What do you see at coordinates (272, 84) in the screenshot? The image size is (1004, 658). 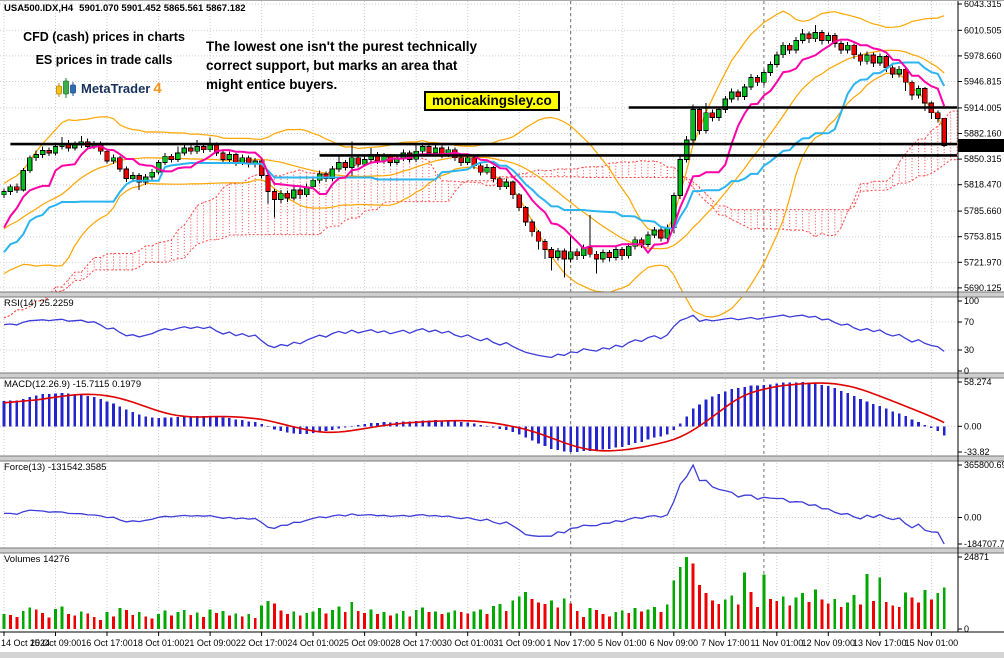 I see `annotation-line-3: might entice buyers.` at bounding box center [272, 84].